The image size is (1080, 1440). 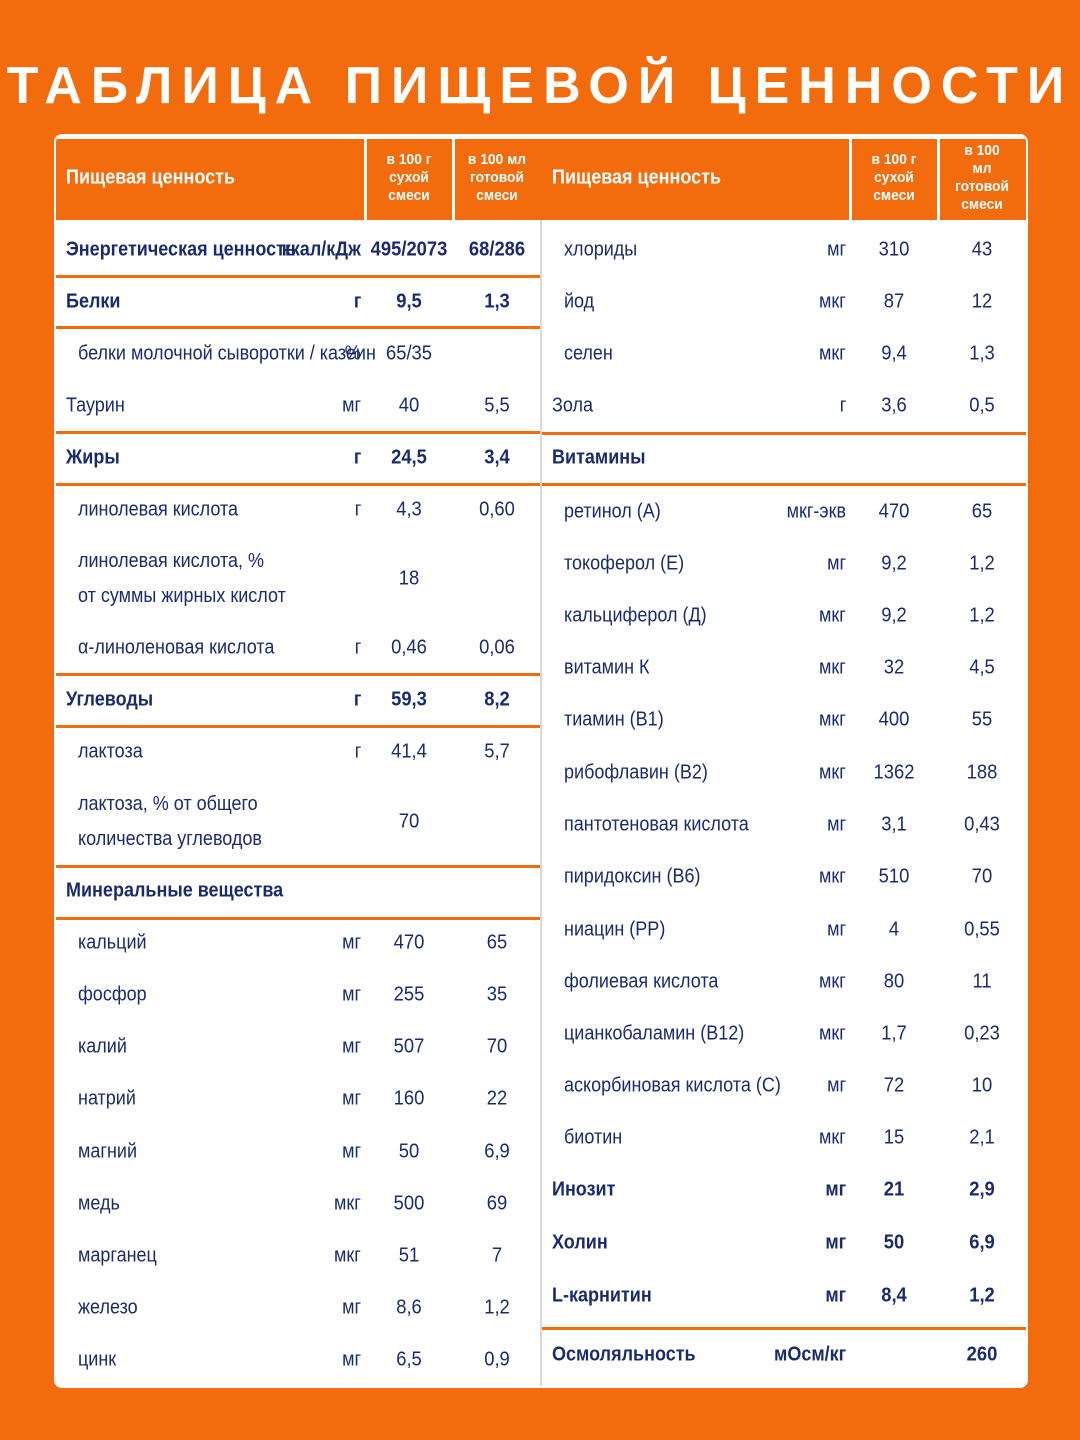 I want to click on value-100g: 40, so click(x=409, y=405).